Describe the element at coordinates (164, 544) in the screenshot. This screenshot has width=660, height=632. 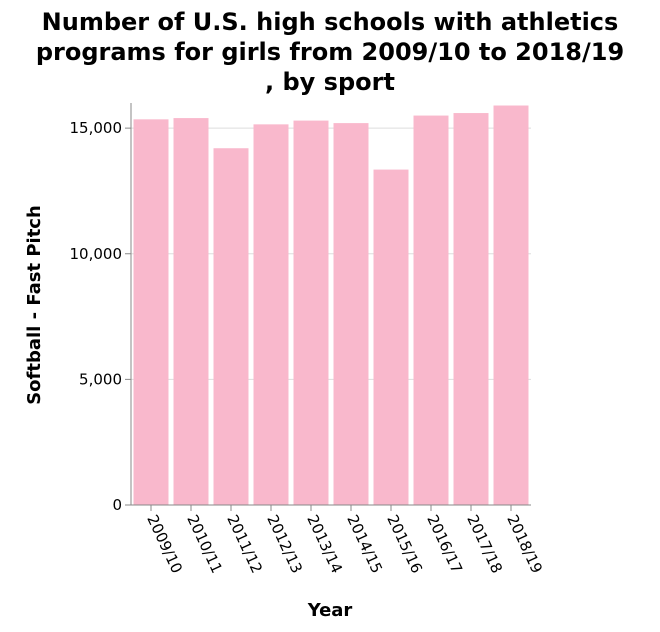
I see `x-tick-label: 2009/10` at that location.